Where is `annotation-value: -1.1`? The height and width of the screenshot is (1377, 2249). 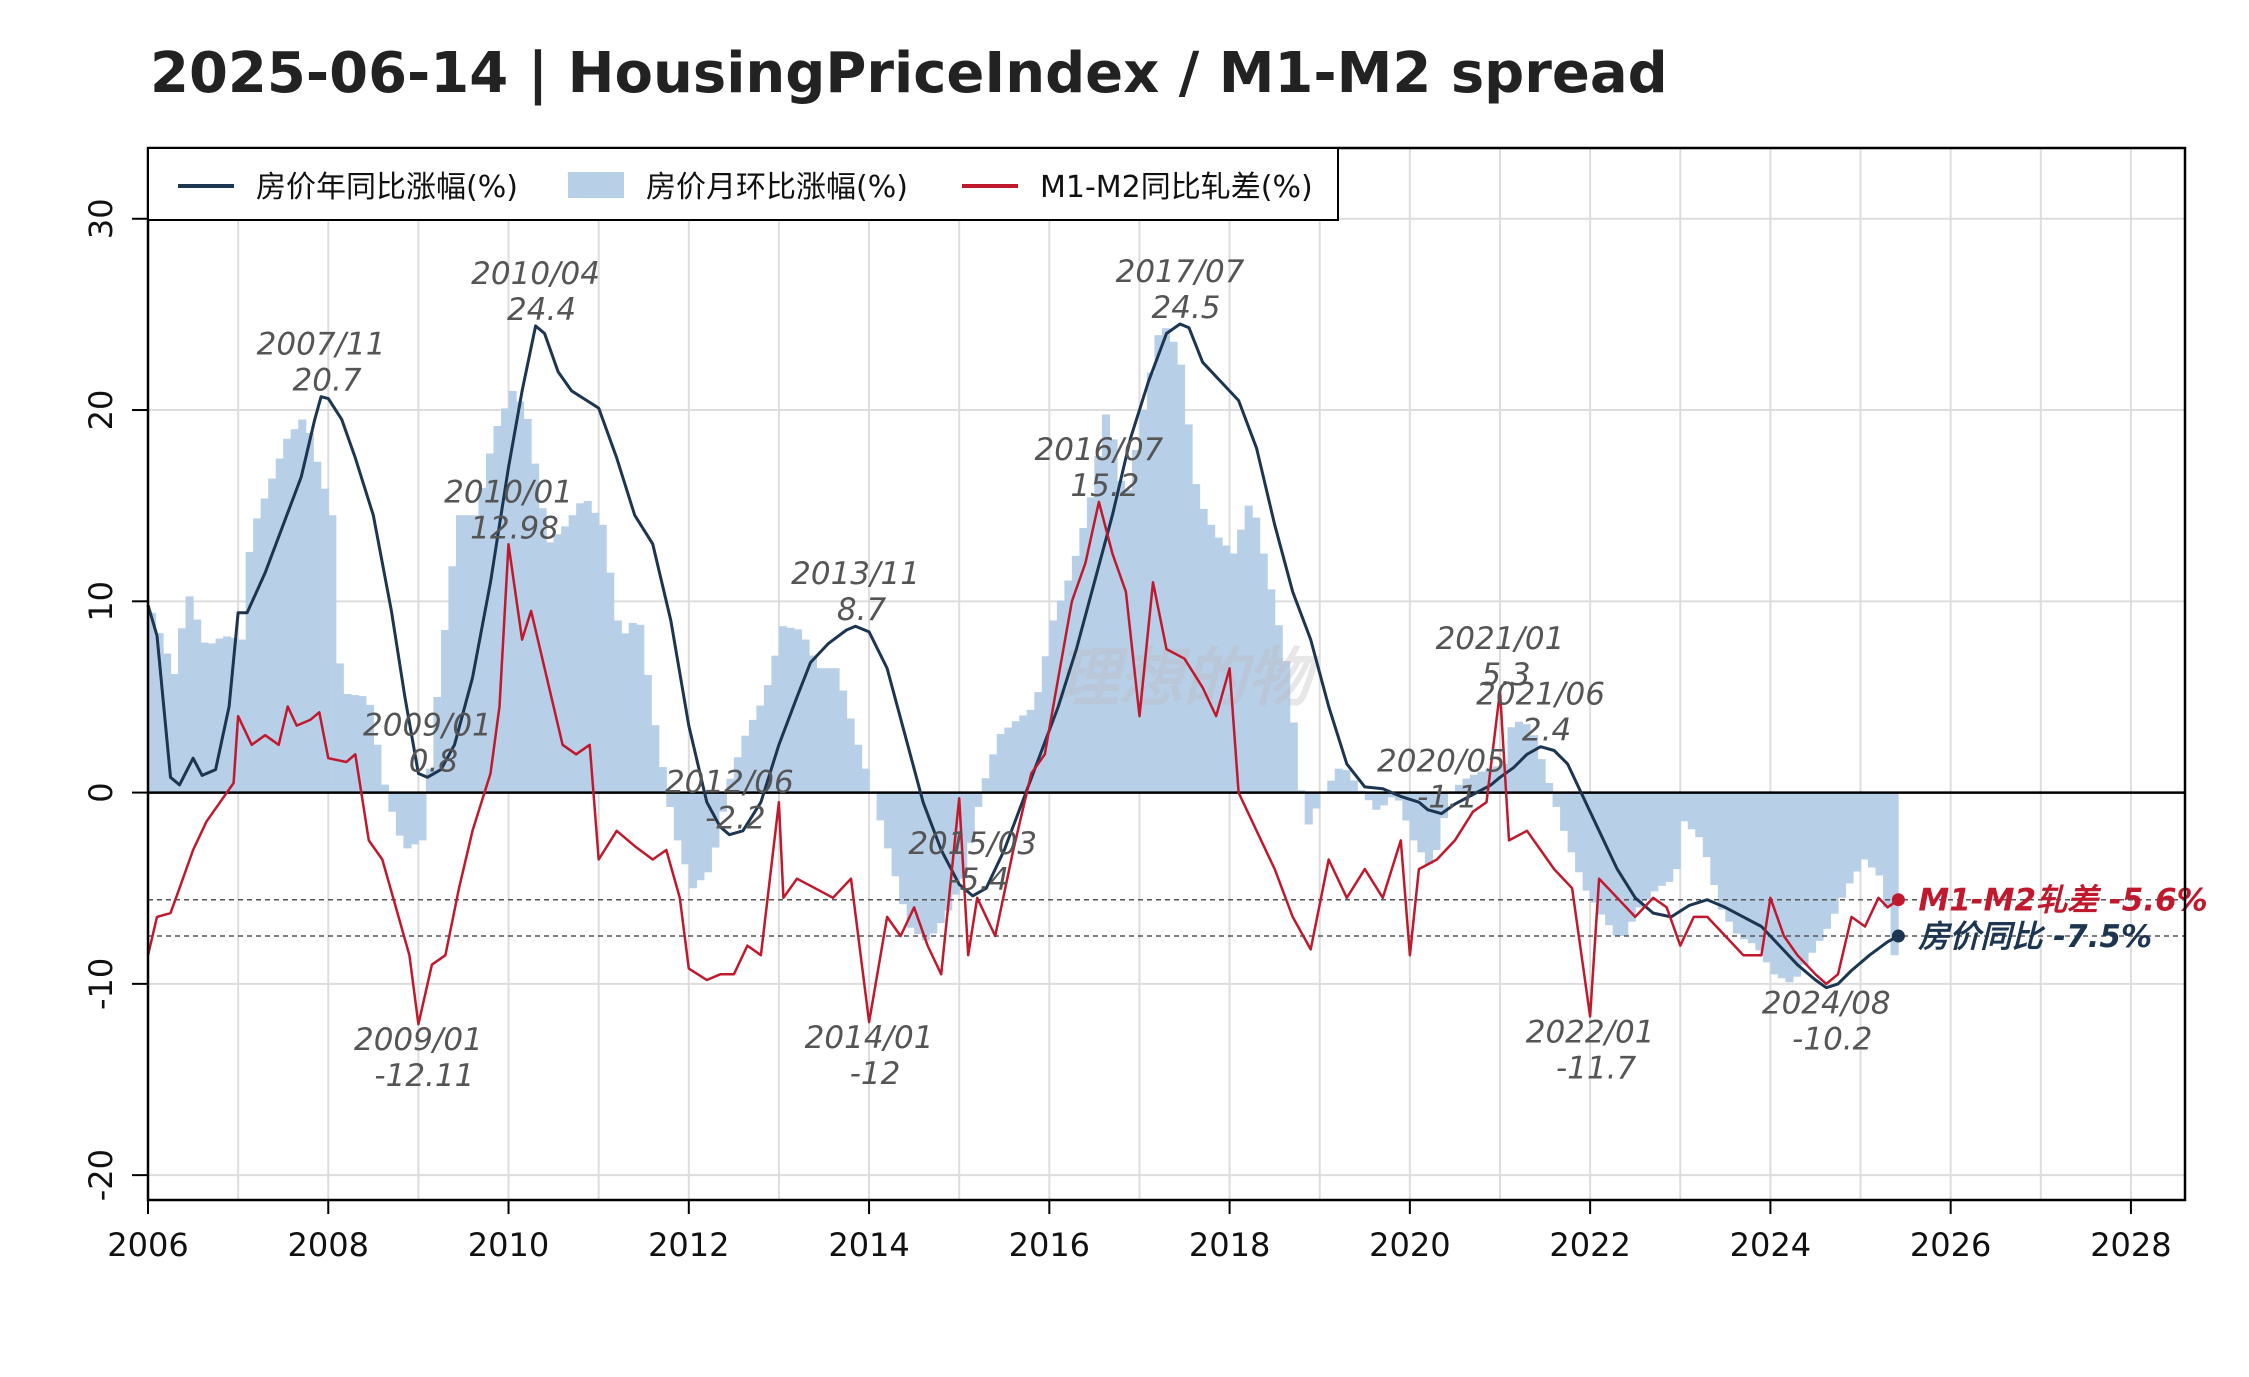 annotation-value: -1.1 is located at coordinates (1447, 798).